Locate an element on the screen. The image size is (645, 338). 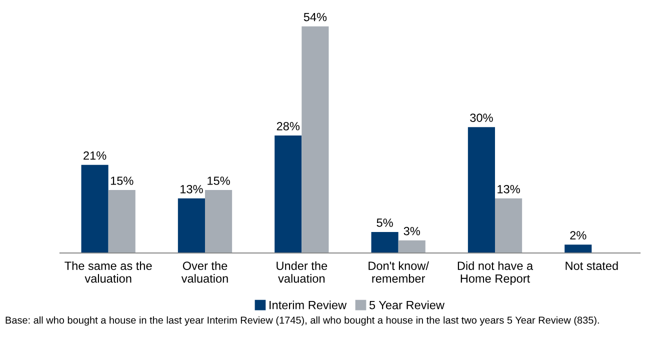
data-label: 5% is located at coordinates (384, 222).